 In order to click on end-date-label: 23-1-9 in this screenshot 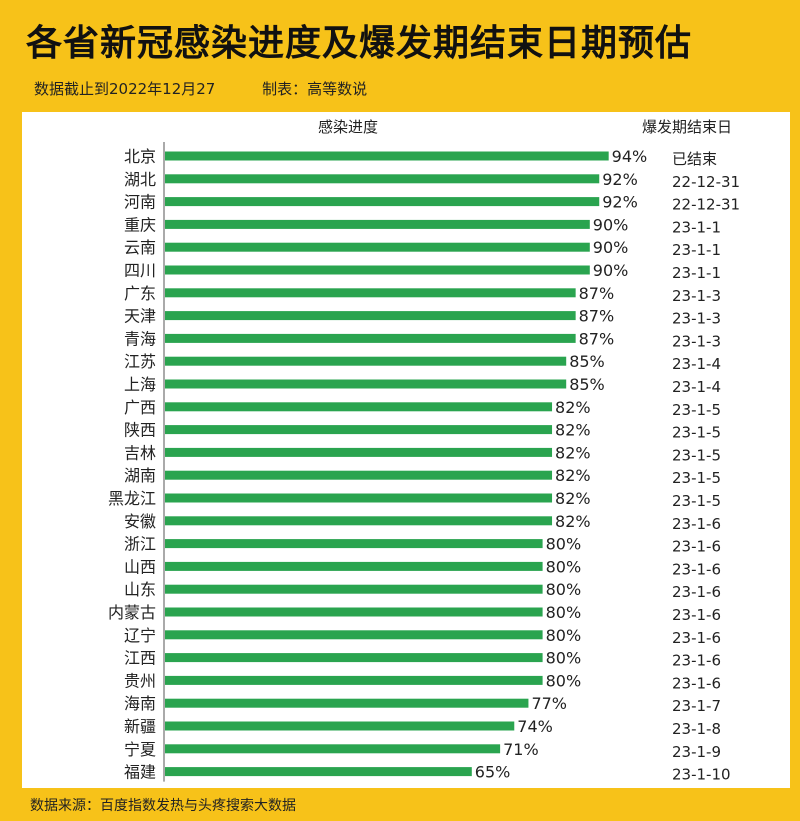, I will do `click(696, 752)`.